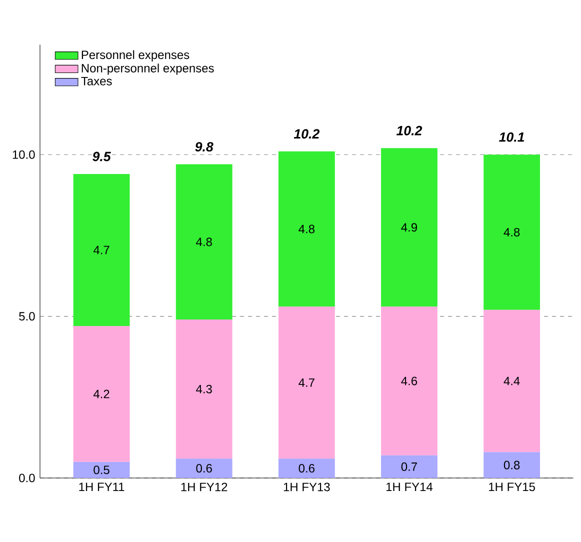 The image size is (581, 542). What do you see at coordinates (204, 147) in the screenshot?
I see `total-label: 9.8` at bounding box center [204, 147].